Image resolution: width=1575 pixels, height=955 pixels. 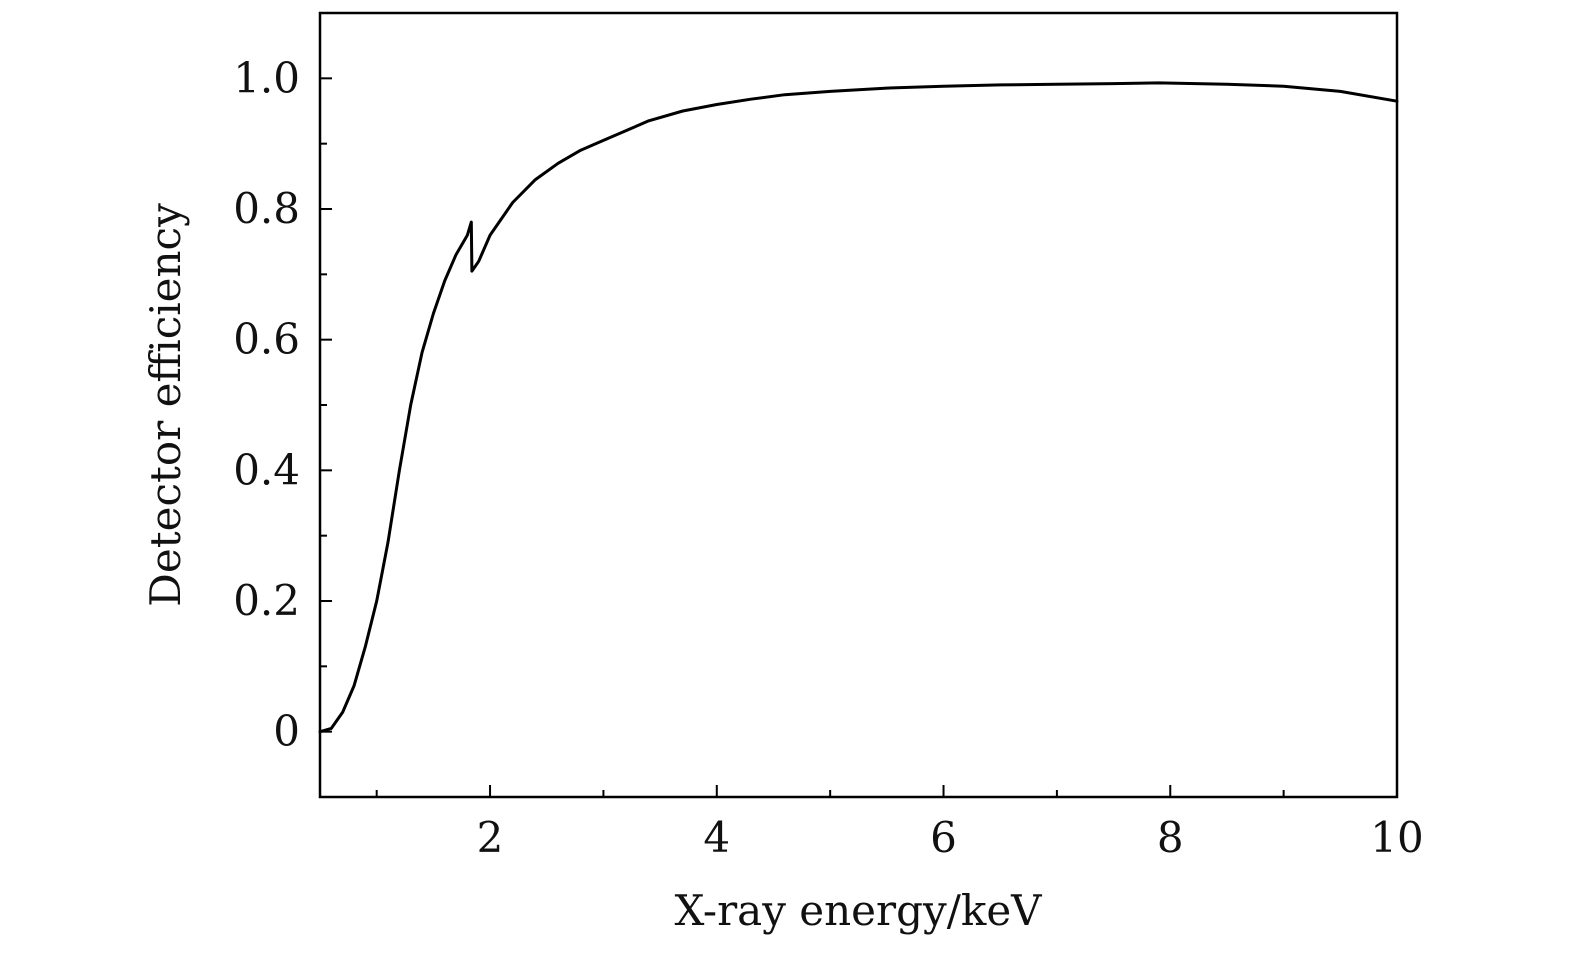 What do you see at coordinates (266, 77) in the screenshot?
I see `y-tick-label: 1.0` at bounding box center [266, 77].